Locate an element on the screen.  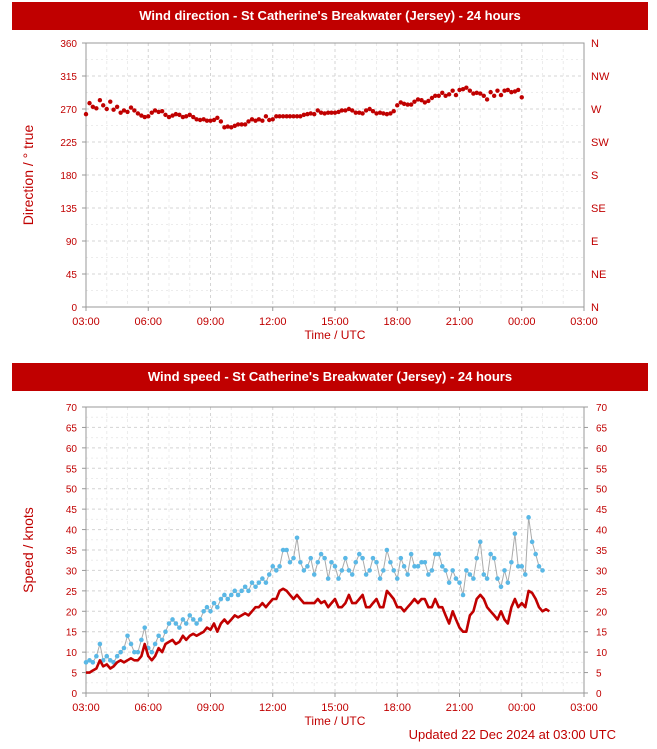
y2-tick-label: 55 is located at coordinates (602, 469).